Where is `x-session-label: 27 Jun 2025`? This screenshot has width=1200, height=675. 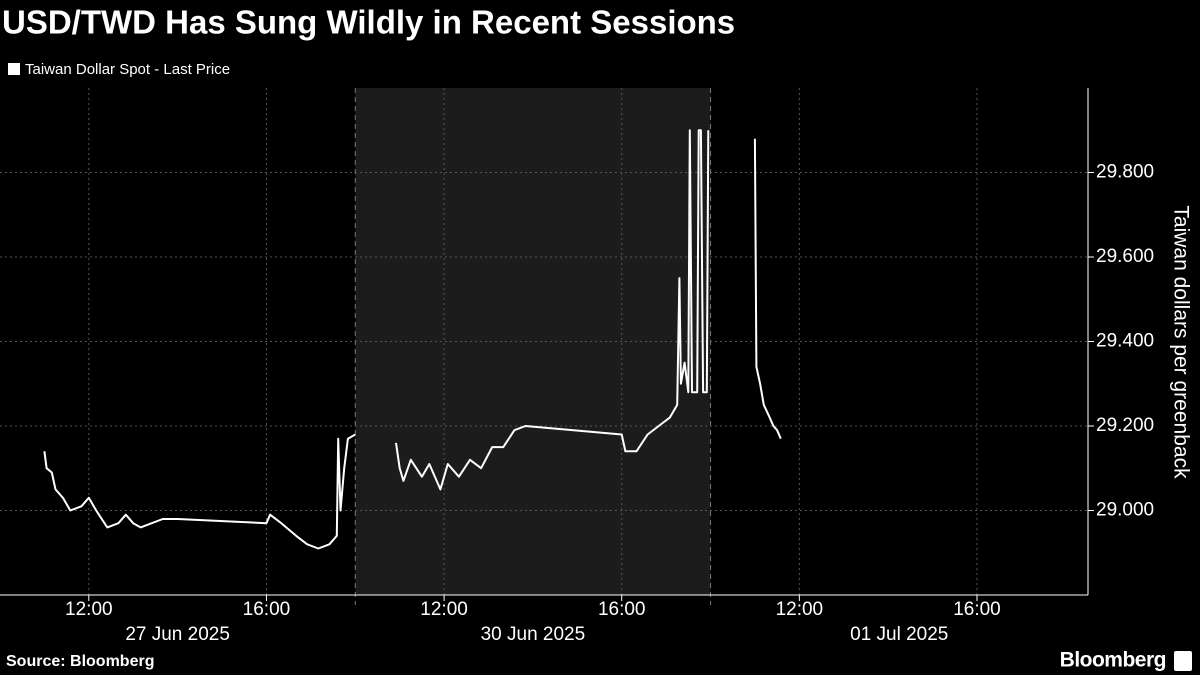 x-session-label: 27 Jun 2025 is located at coordinates (177, 634).